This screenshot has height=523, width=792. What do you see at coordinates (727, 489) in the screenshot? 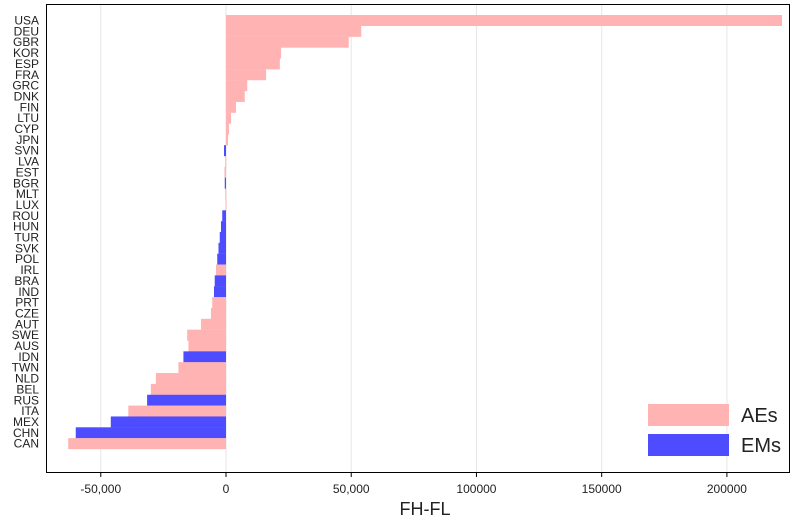
I see `x-tick-label: 200000` at bounding box center [727, 489].